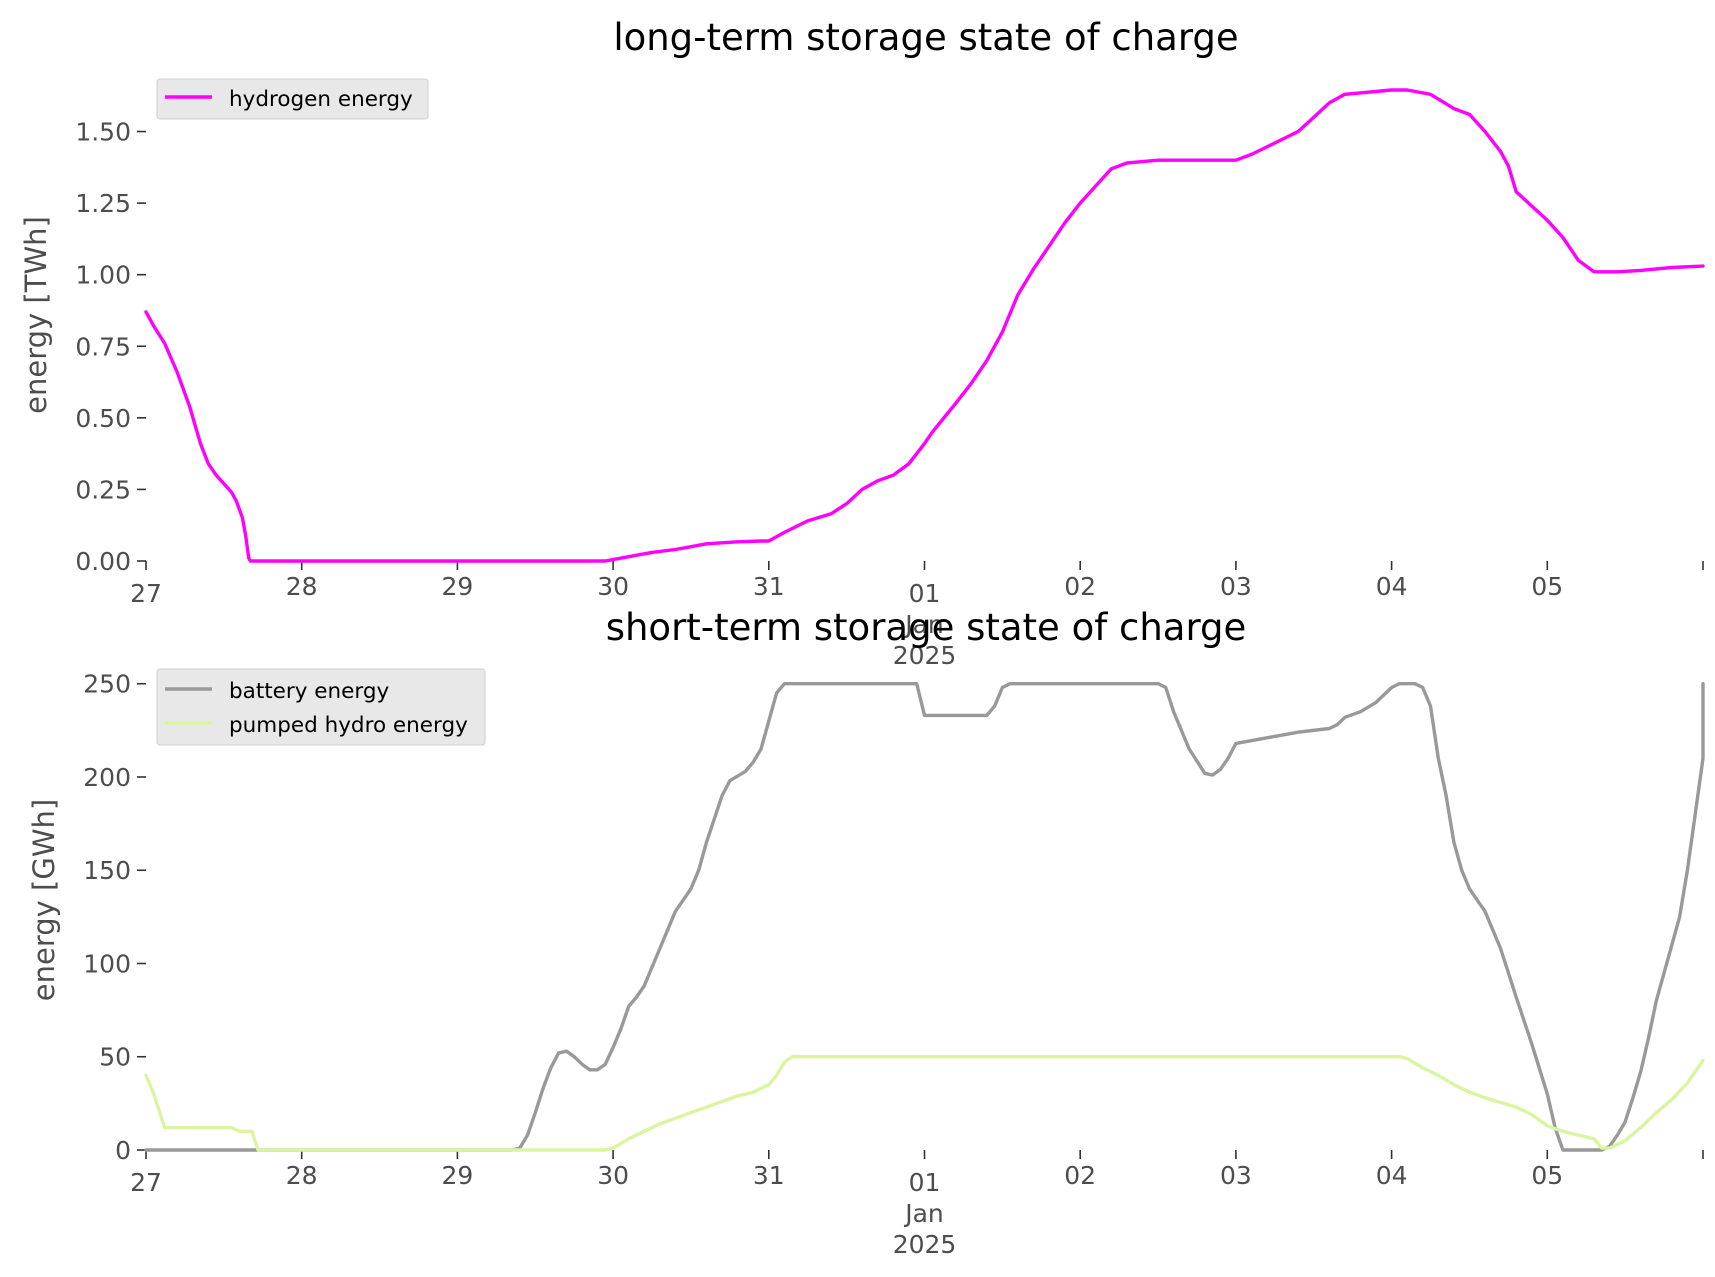  I want to click on long-term-y-axis-label: energy [TWh], so click(36, 315).